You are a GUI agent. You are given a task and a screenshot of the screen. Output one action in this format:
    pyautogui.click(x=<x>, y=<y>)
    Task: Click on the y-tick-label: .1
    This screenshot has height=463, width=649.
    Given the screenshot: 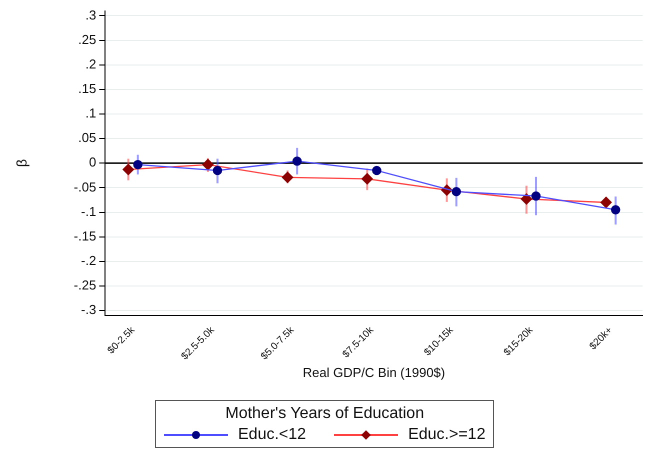 What is the action you would take?
    pyautogui.click(x=90, y=113)
    